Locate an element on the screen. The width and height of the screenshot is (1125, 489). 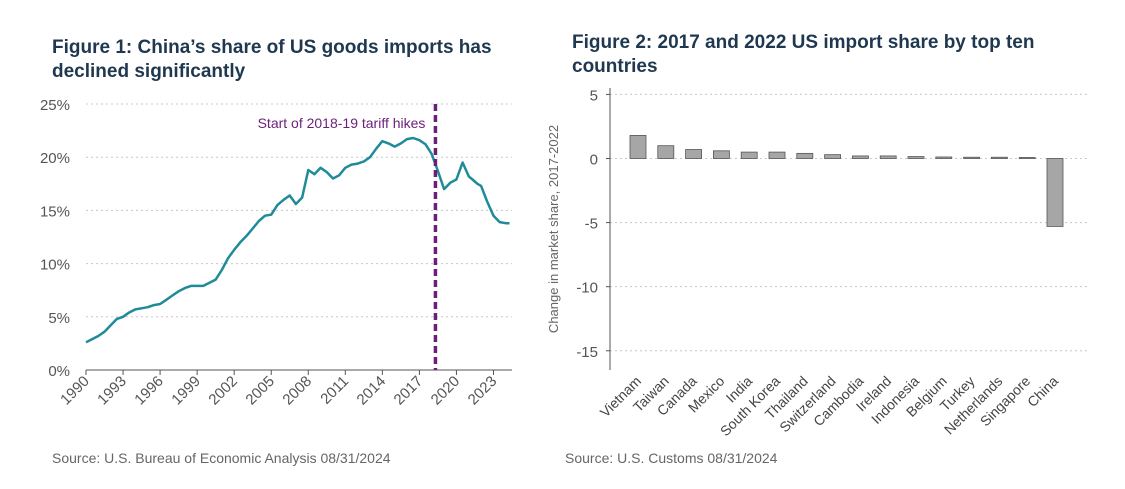
y-tick-label: 0% is located at coordinates (59, 371).